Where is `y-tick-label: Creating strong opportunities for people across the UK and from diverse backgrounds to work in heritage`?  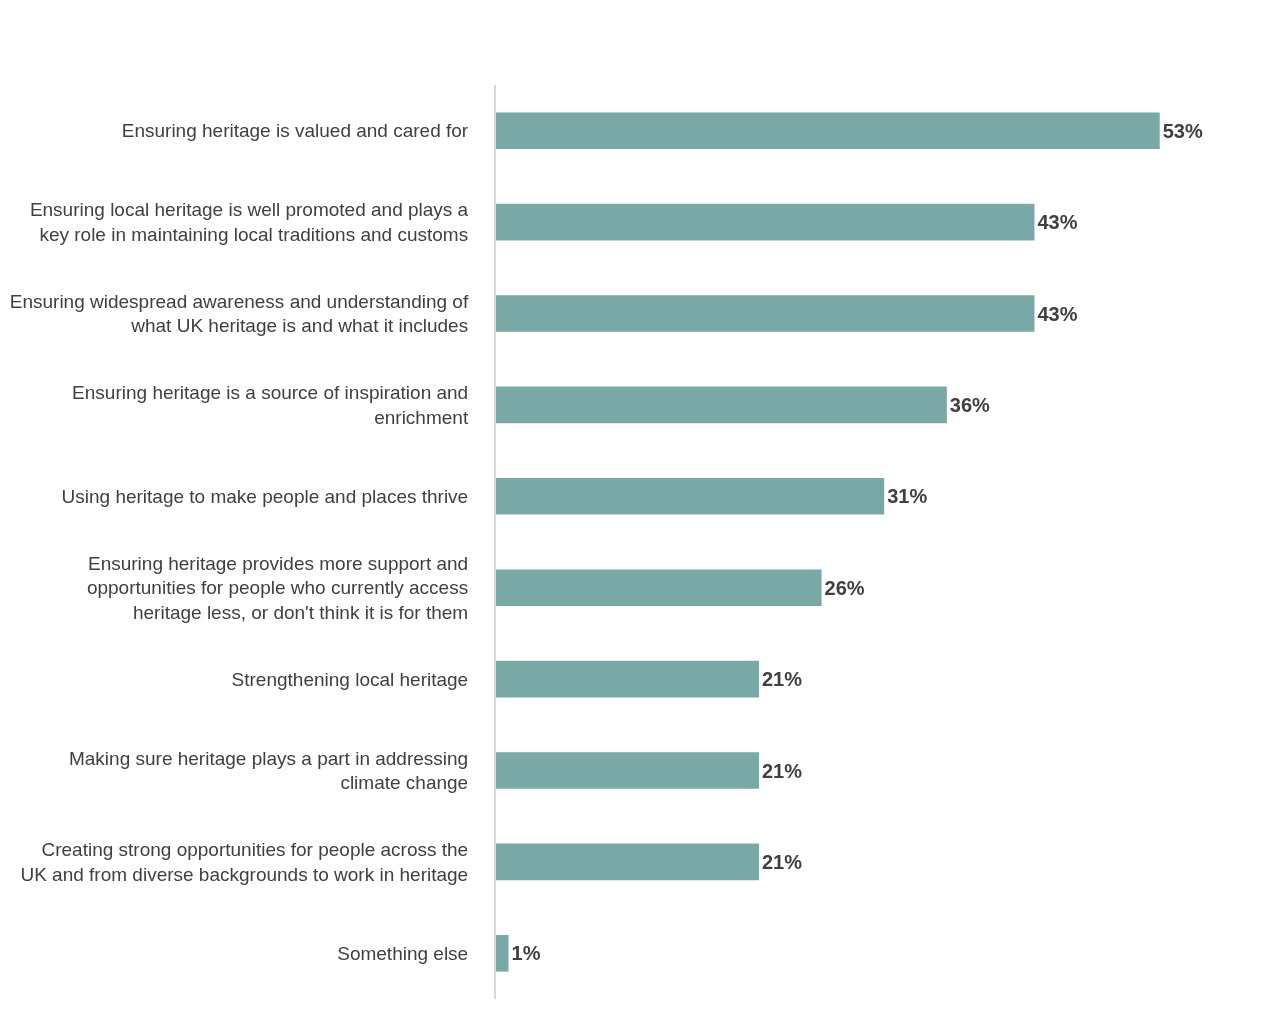 y-tick-label: Creating strong opportunities for people across the UK and from diverse backgrounds to work in heritage is located at coordinates (244, 862).